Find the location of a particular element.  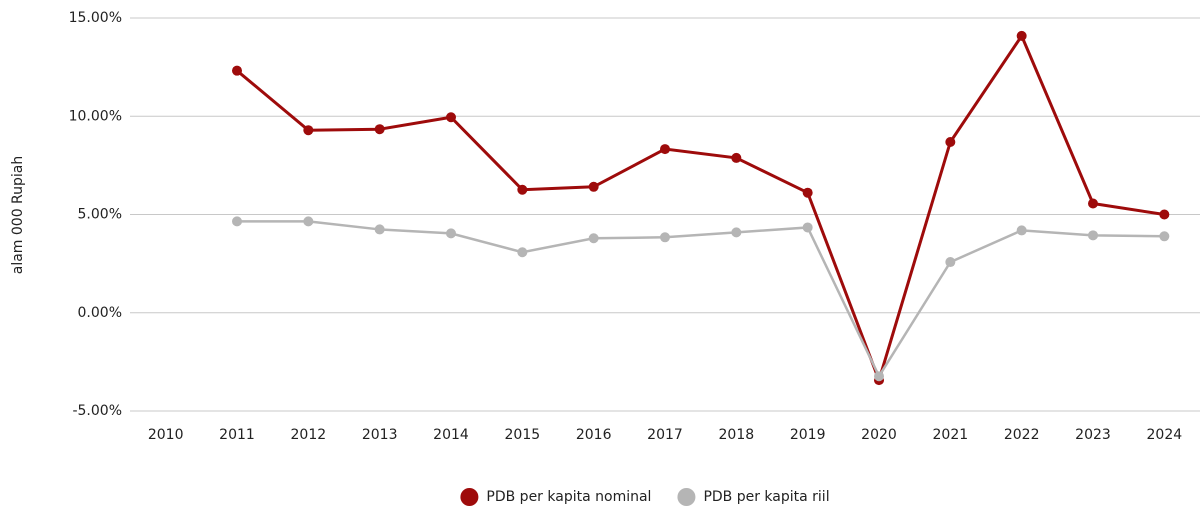

legend-label: PDB per kapita nominal is located at coordinates (568, 497).